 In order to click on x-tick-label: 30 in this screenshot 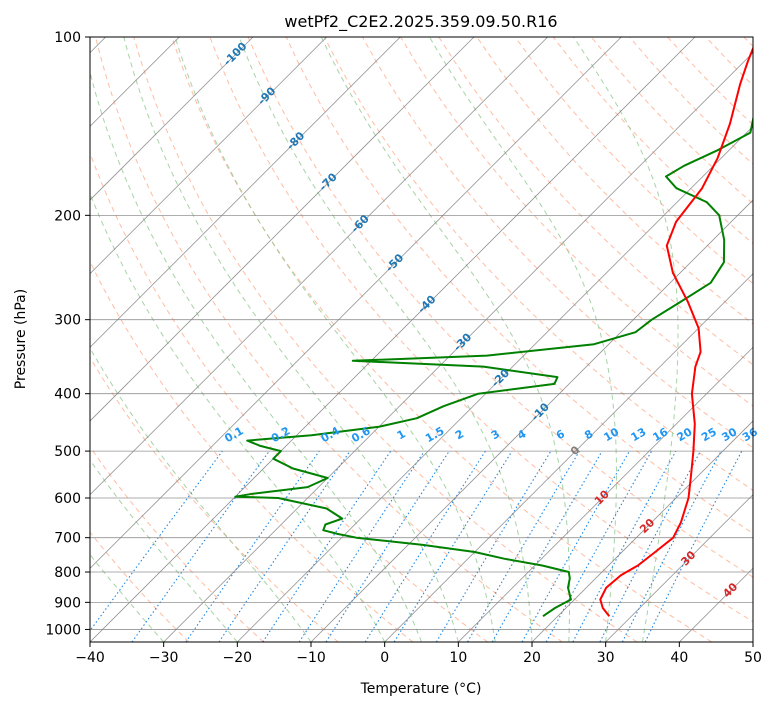, I will do `click(606, 658)`.